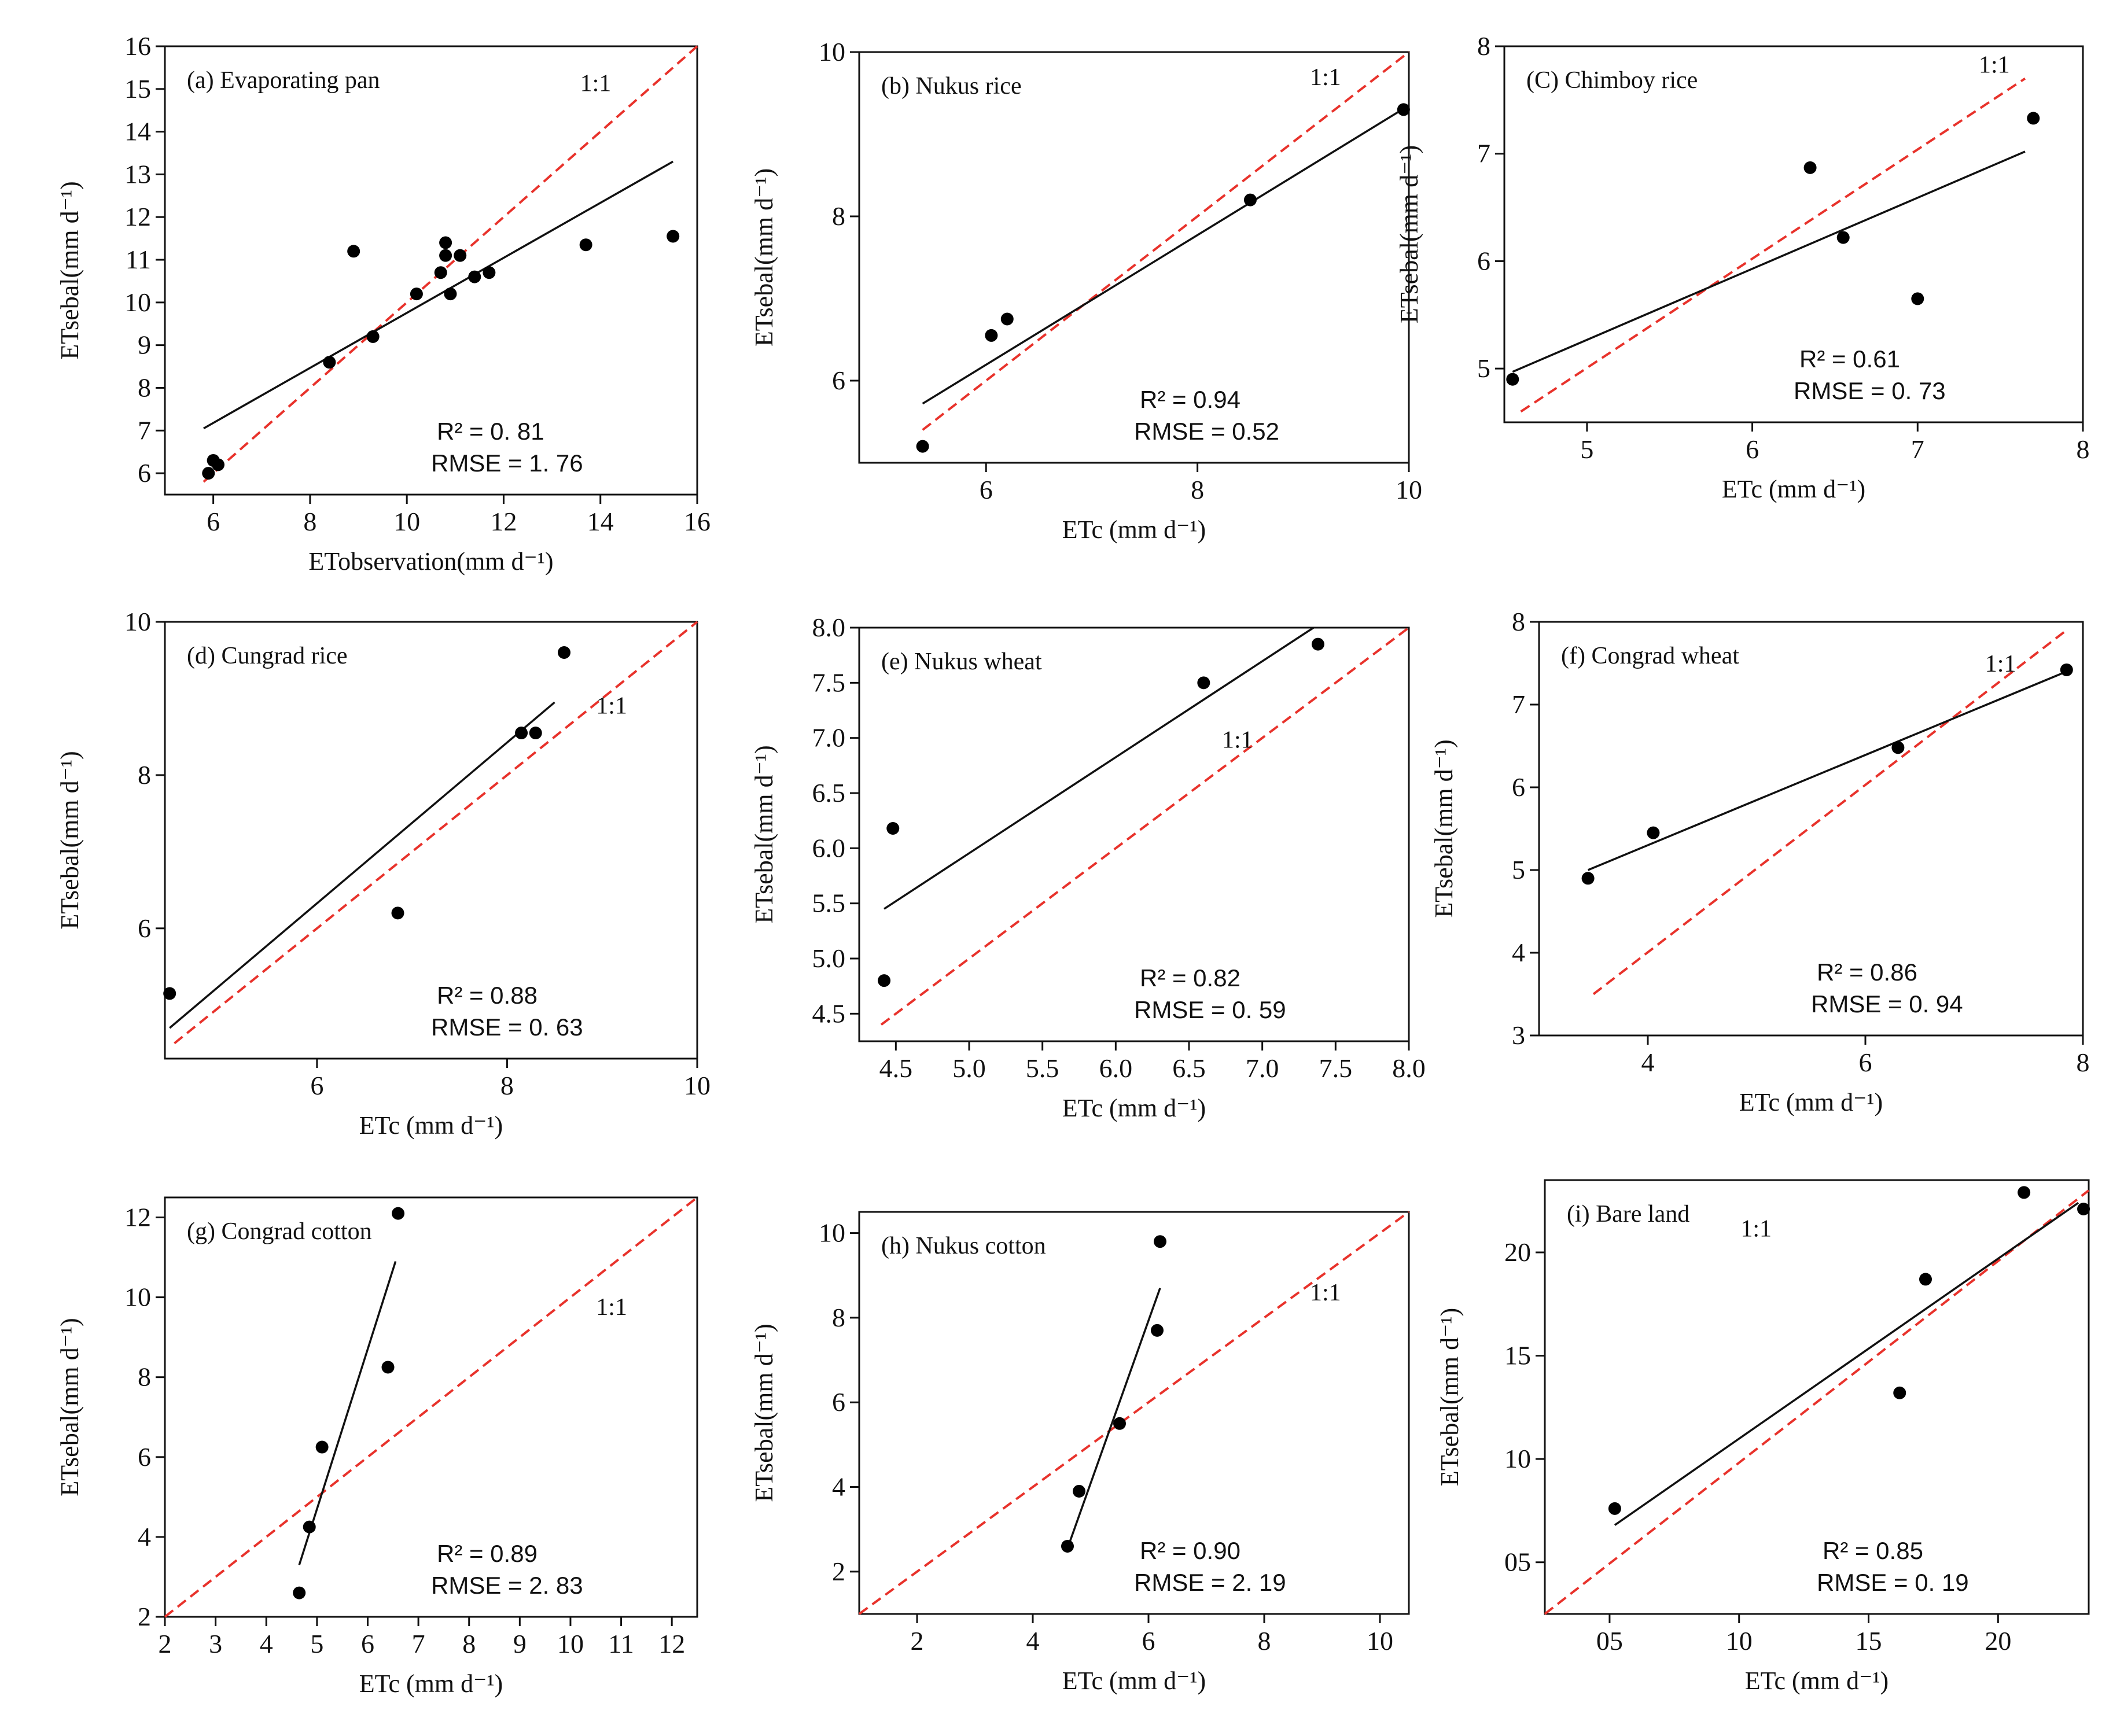 The width and height of the screenshot is (2124, 1736). Describe the element at coordinates (1484, 368) in the screenshot. I see `y-tick-label: 5` at that location.